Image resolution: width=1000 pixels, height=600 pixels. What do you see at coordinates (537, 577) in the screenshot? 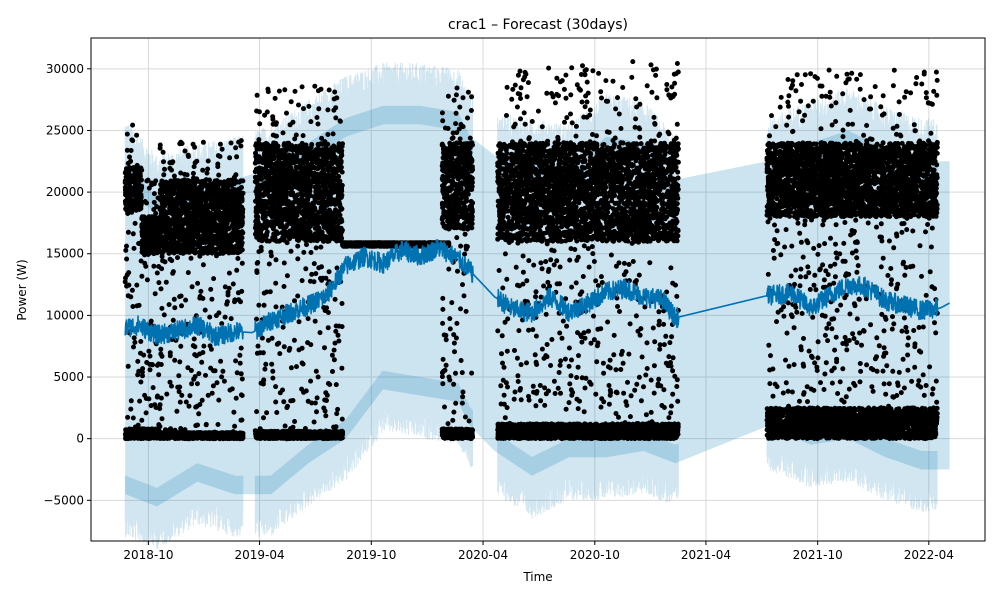
I see `x-axis-title: Time` at bounding box center [537, 577].